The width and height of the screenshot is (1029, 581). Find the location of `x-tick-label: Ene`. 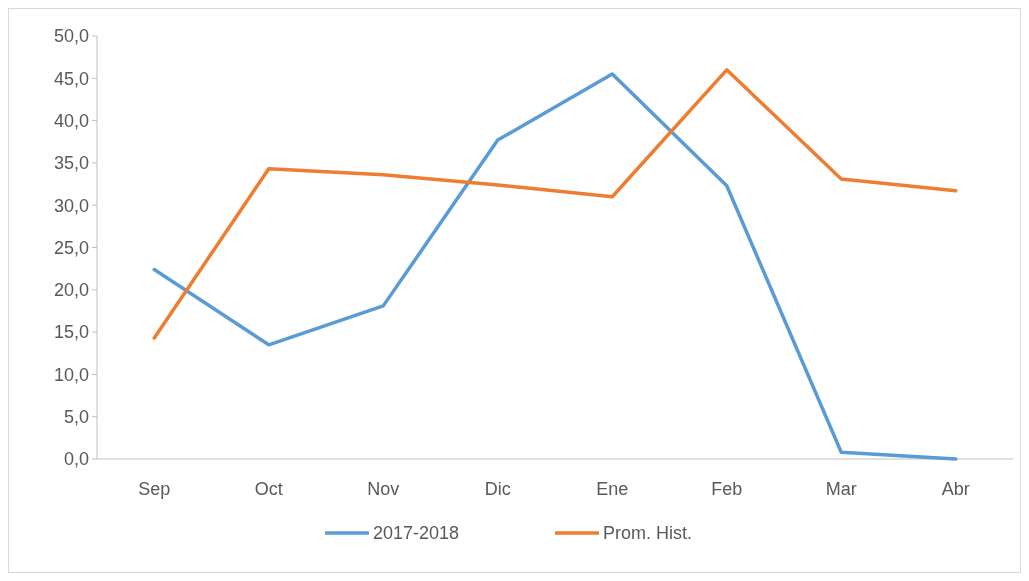

x-tick-label: Ene is located at coordinates (612, 489).